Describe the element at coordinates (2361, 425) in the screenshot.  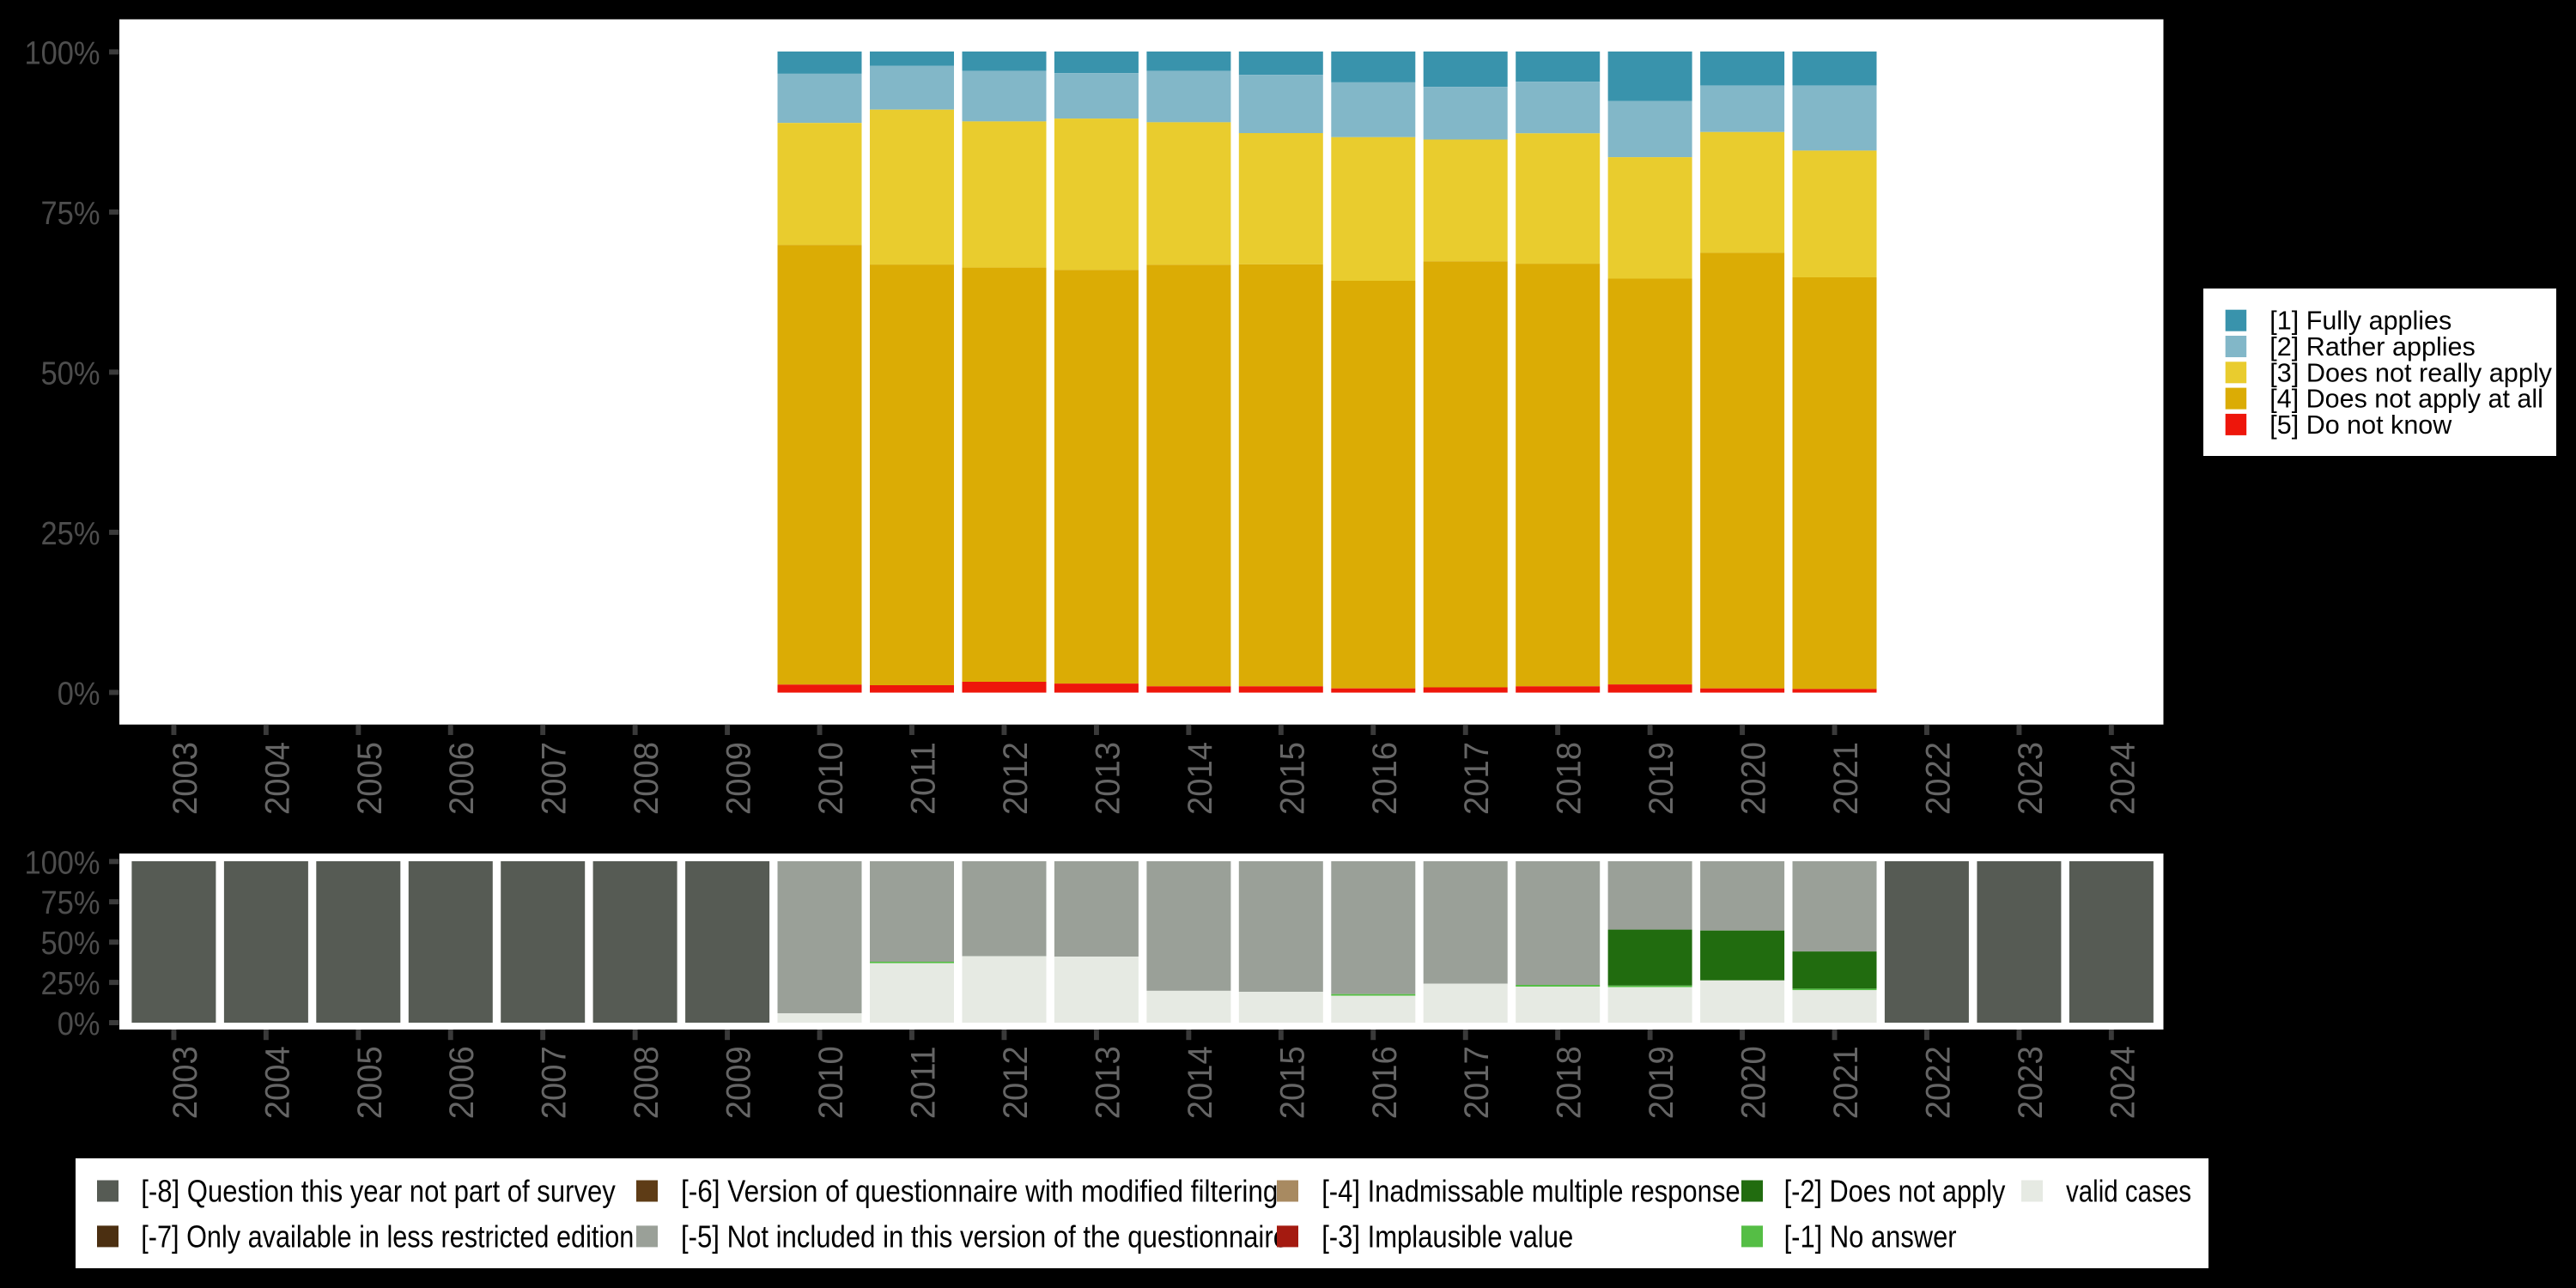
I see `svg-text: [5] Do not know` at that location.